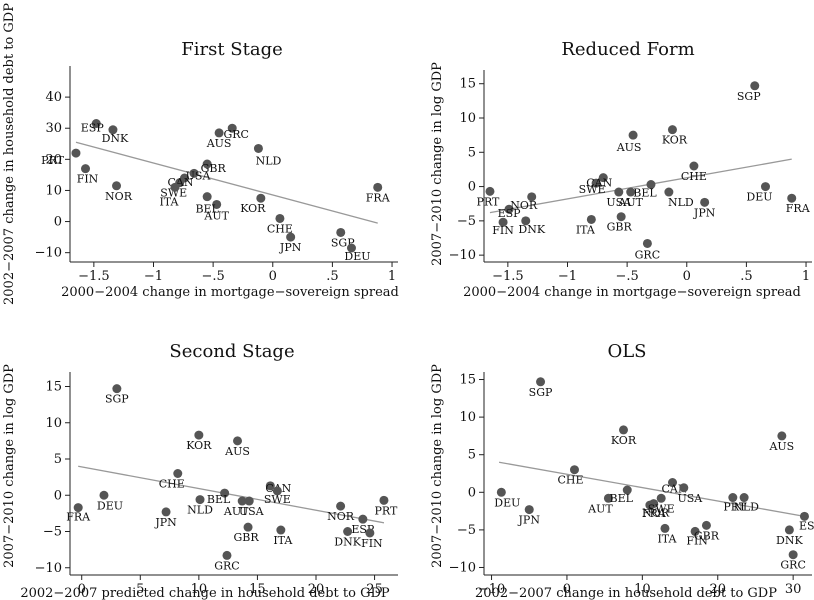 The width and height of the screenshot is (814, 600). I want to click on data-point-fin, so click(86, 169).